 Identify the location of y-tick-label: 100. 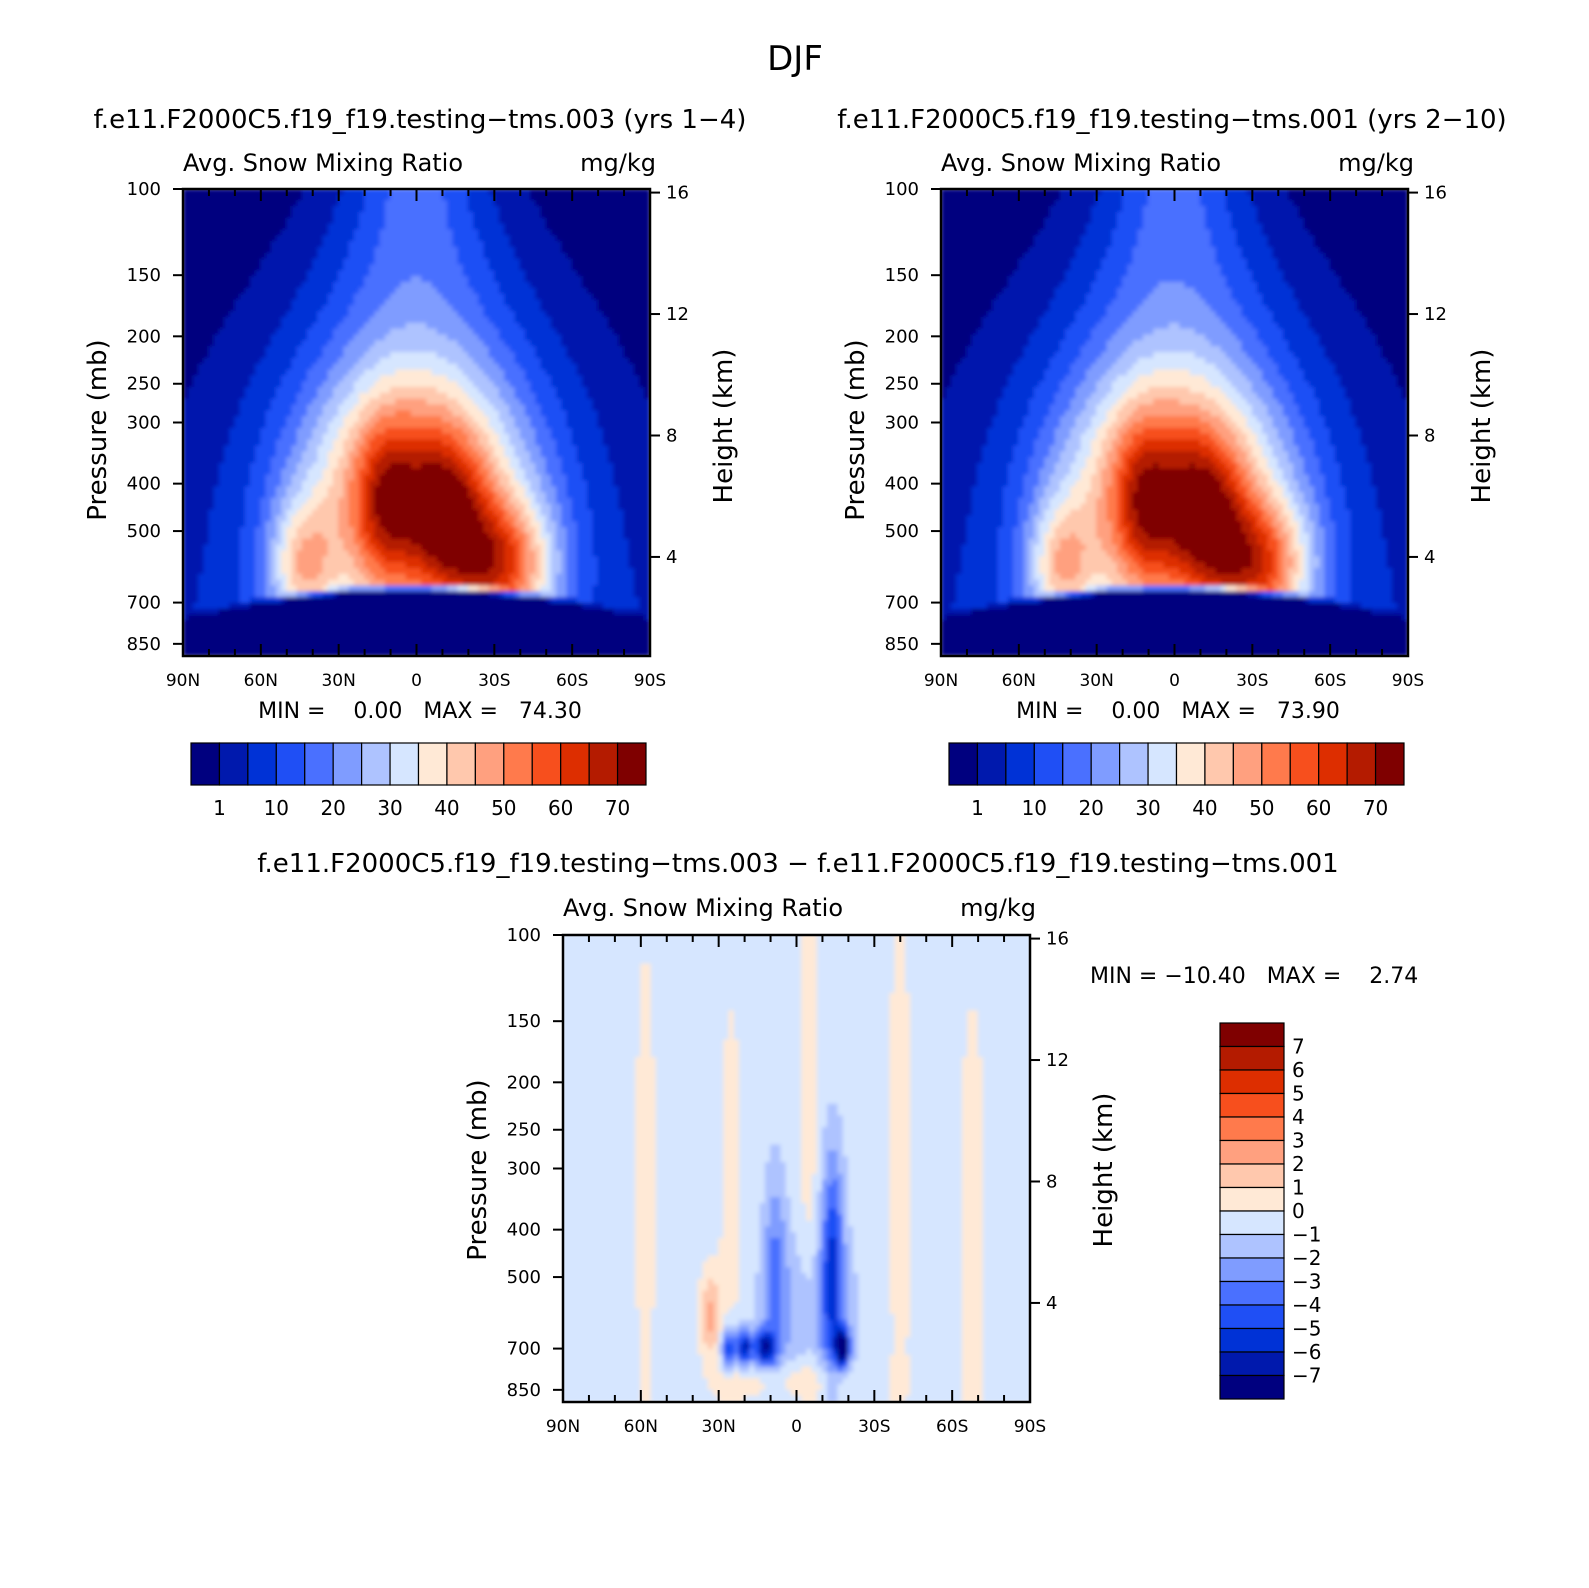
(144, 189).